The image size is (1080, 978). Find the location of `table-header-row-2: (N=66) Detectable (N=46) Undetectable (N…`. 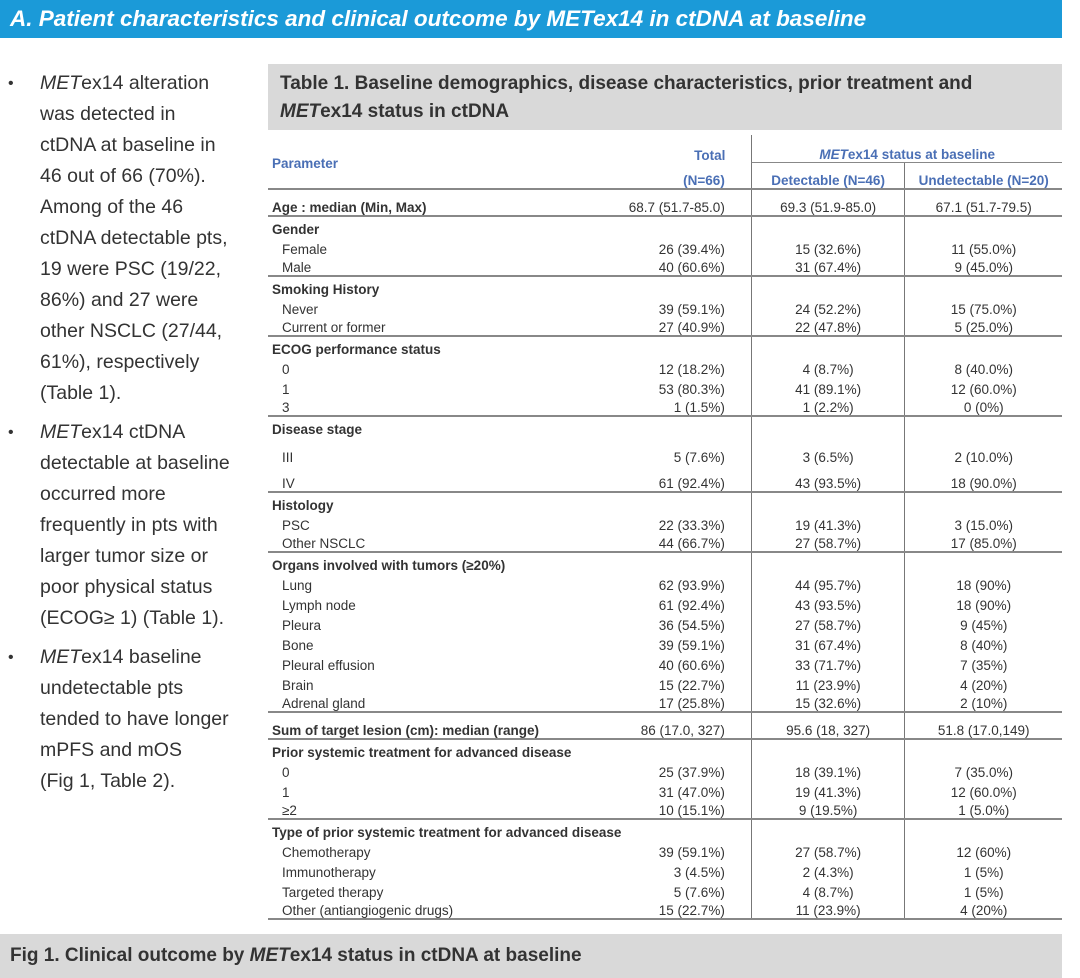

table-header-row-2: (N=66) Detectable (N=46) Undetectable (N… is located at coordinates (665, 176).